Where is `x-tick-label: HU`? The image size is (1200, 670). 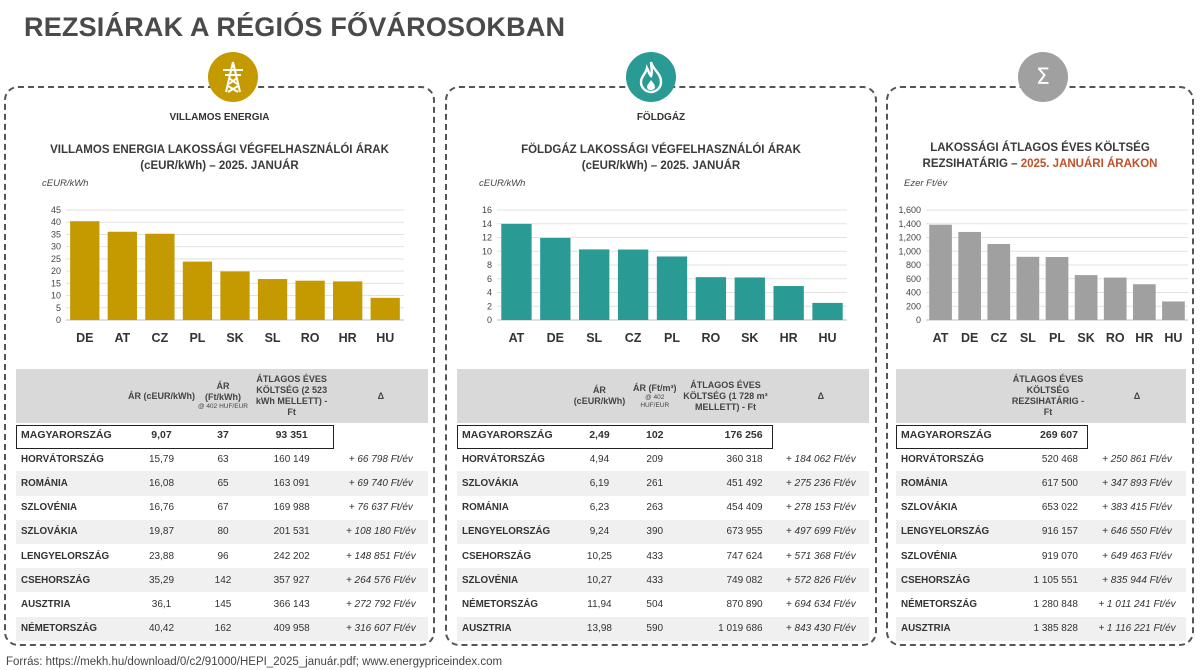 x-tick-label: HU is located at coordinates (385, 338).